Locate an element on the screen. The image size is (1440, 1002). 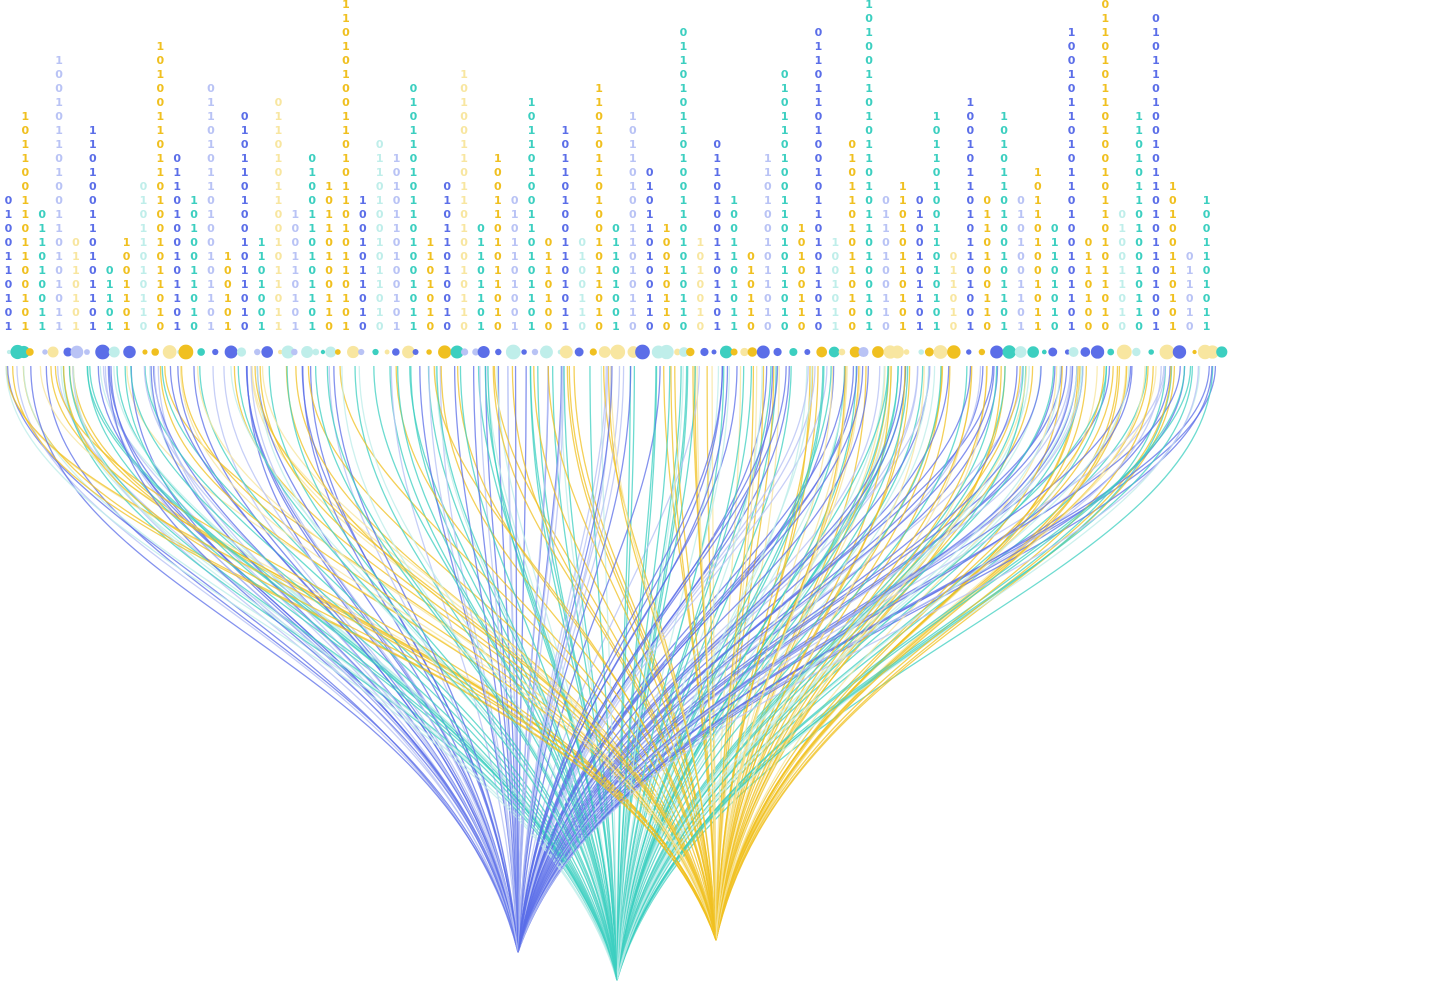
digit-column: 101001101011010110100101 is located at coordinates (869, 167).